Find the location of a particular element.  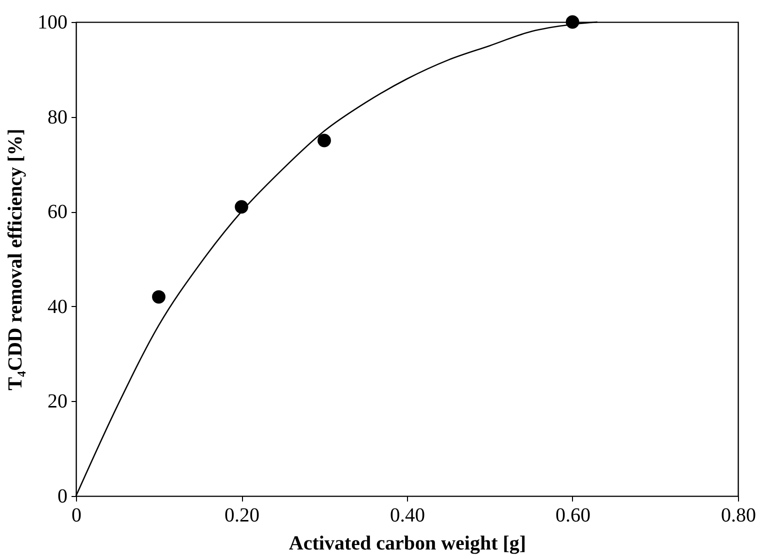

y-axis-title: T₄CDD removal efficiency [%] is located at coordinates (15, 259).